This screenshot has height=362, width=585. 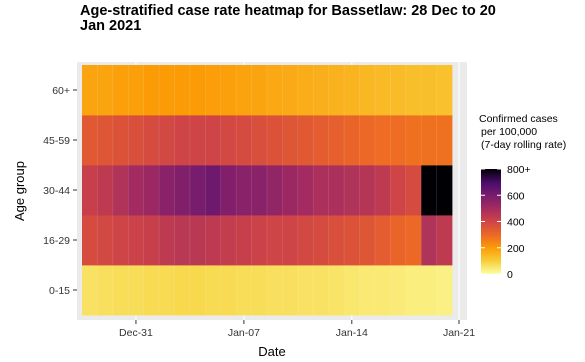 I want to click on y-tick-label: 60+, so click(x=61, y=91).